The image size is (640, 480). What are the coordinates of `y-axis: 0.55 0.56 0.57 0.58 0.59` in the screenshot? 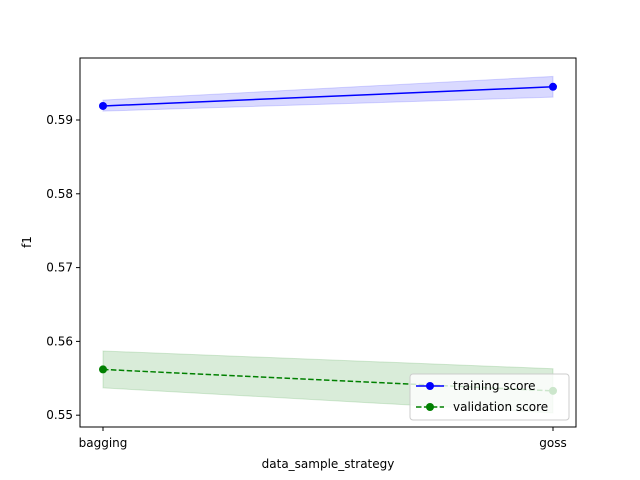 It's located at (63, 267).